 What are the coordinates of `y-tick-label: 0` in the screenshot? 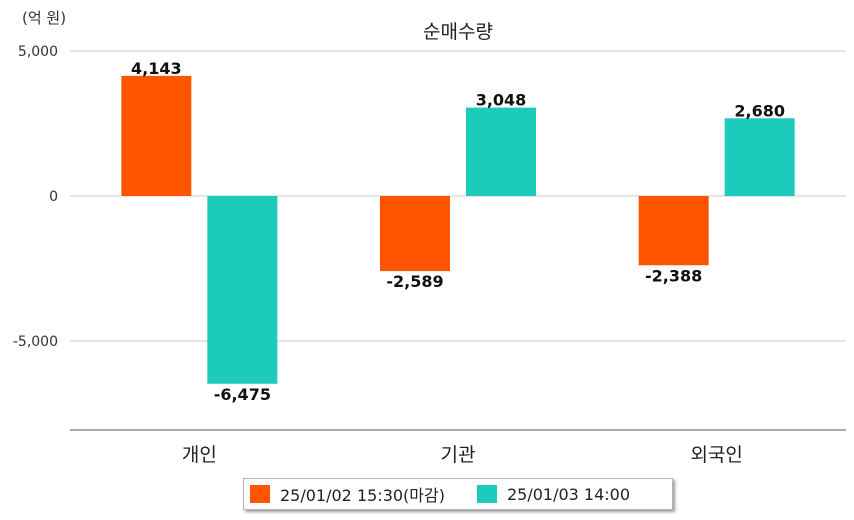 It's located at (53, 197).